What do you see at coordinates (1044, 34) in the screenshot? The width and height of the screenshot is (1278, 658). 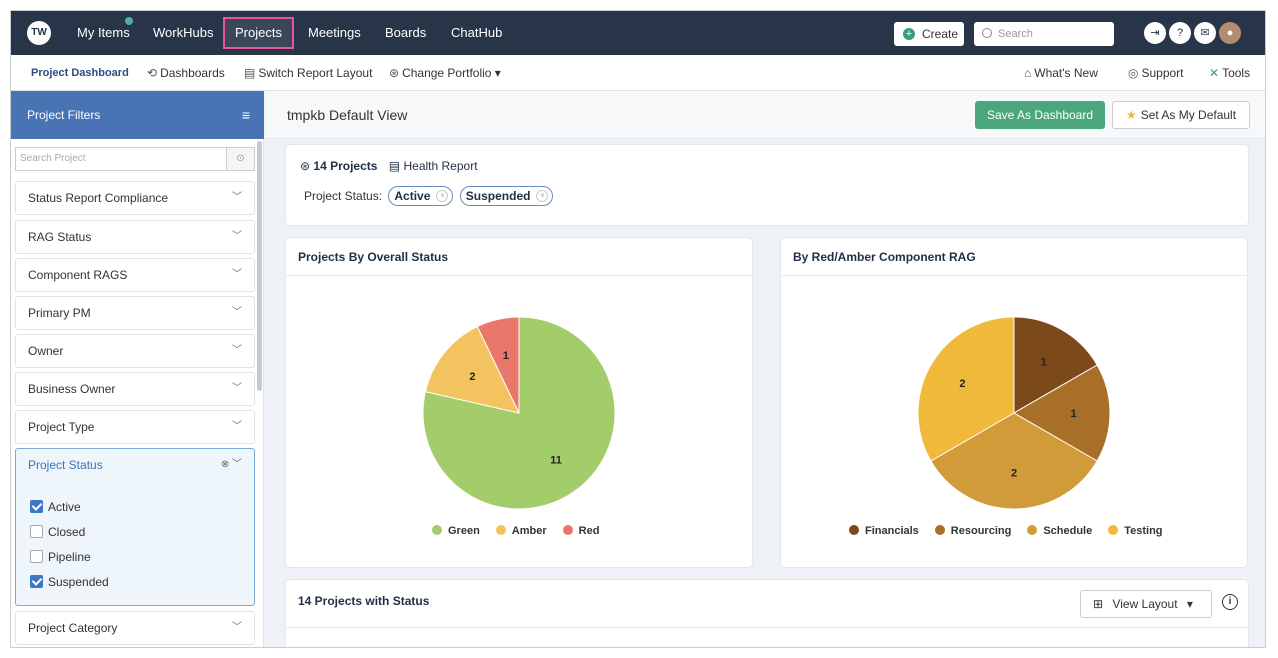 I see `global-search-input: Search` at bounding box center [1044, 34].